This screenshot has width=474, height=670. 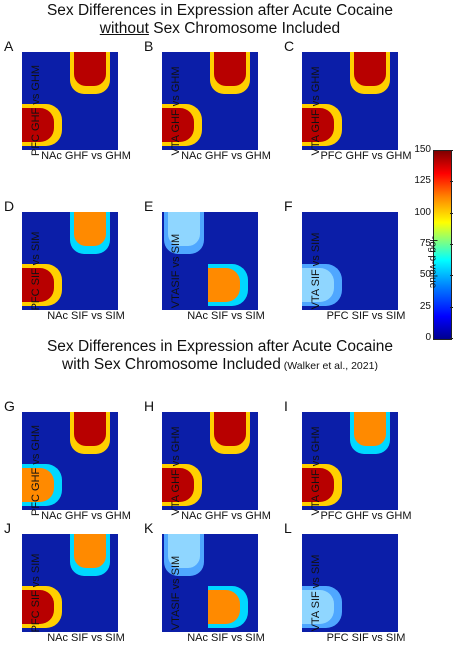 What do you see at coordinates (36, 271) in the screenshot?
I see `panel-y-axis-label: PFC SIF vs SIM` at bounding box center [36, 271].